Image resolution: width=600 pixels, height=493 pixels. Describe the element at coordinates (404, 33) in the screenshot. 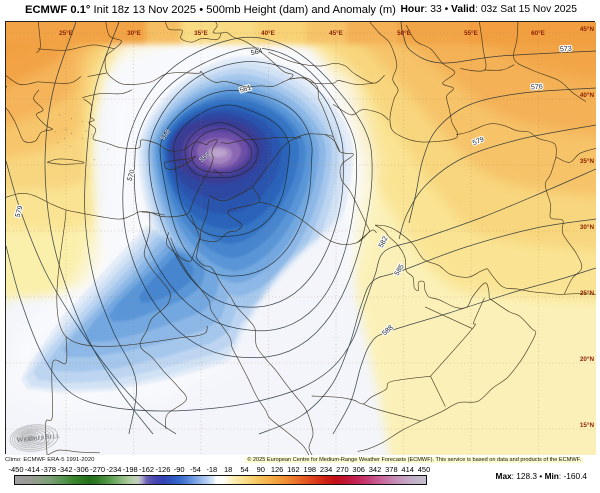

I see `svg-text: 50°E` at that location.